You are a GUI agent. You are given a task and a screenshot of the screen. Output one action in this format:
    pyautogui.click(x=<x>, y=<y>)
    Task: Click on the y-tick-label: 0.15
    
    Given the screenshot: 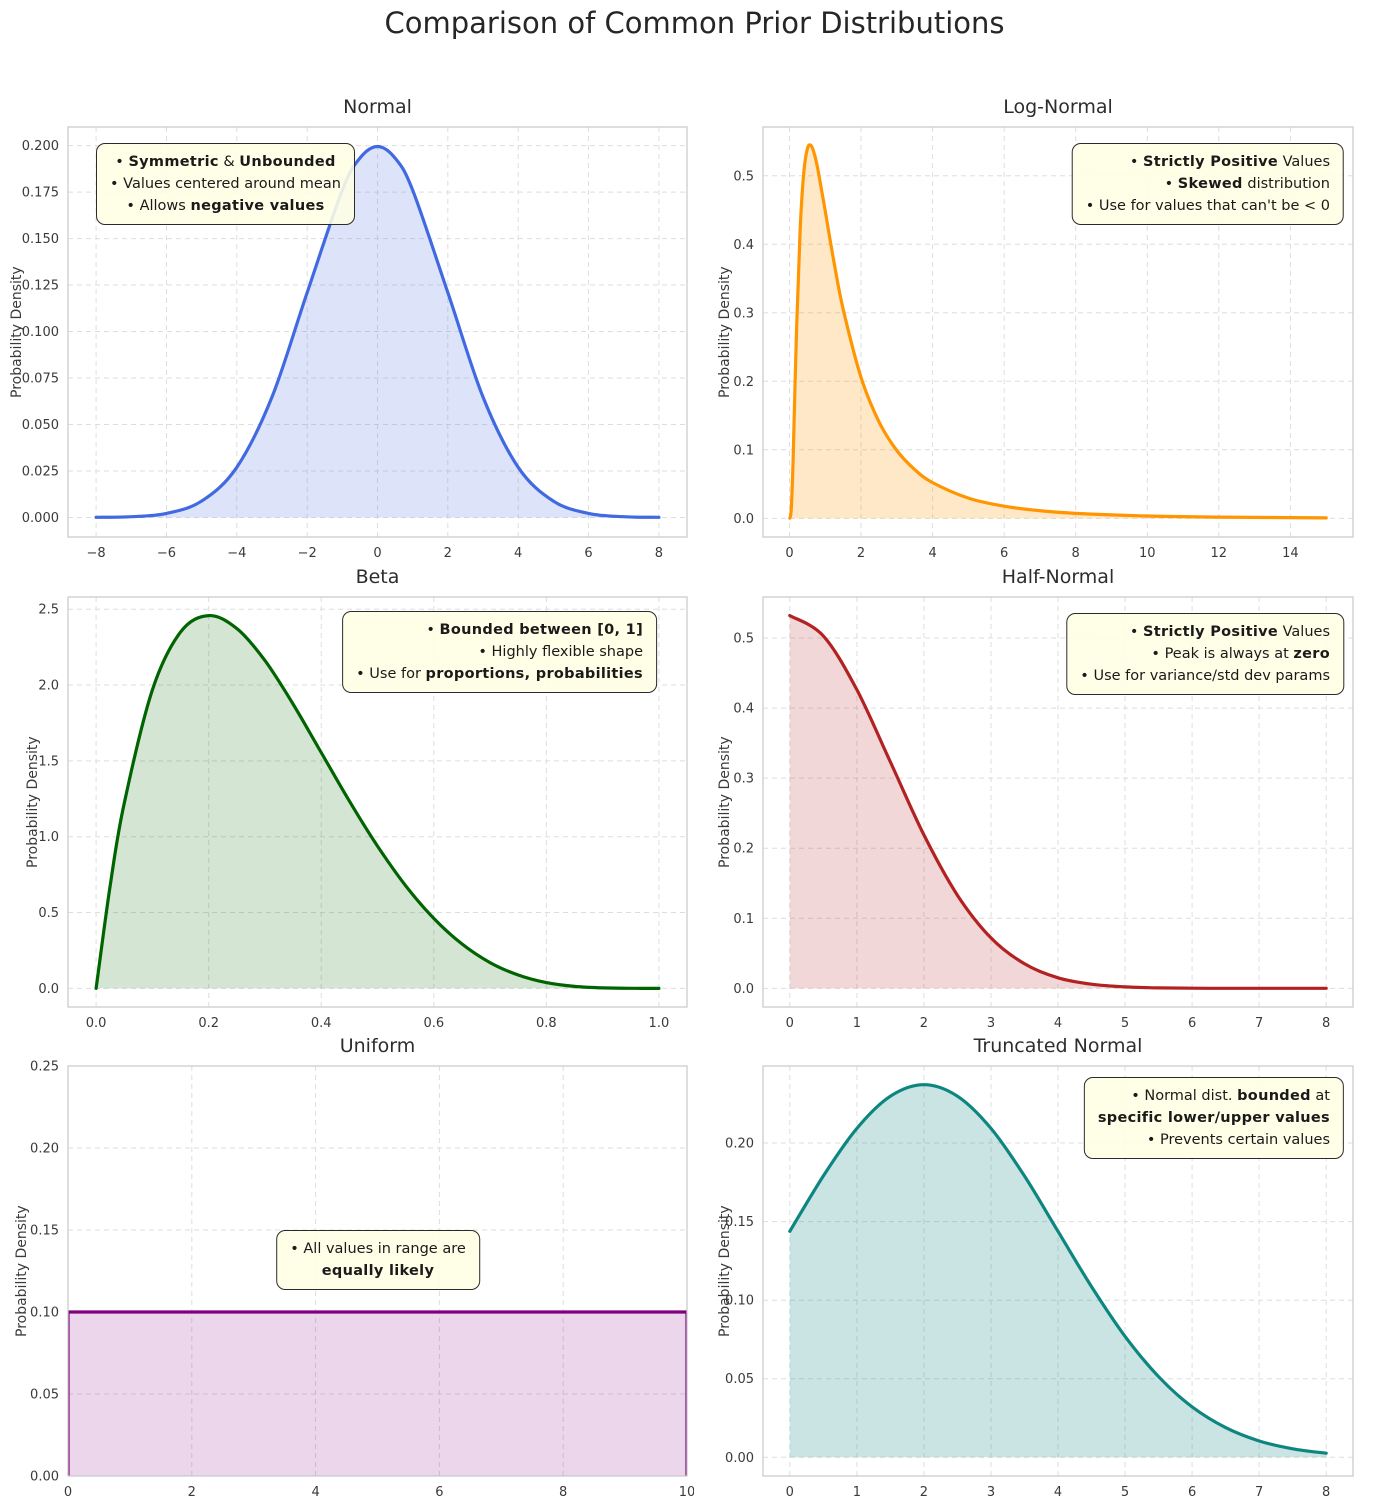 What is the action you would take?
    pyautogui.click(x=739, y=1222)
    